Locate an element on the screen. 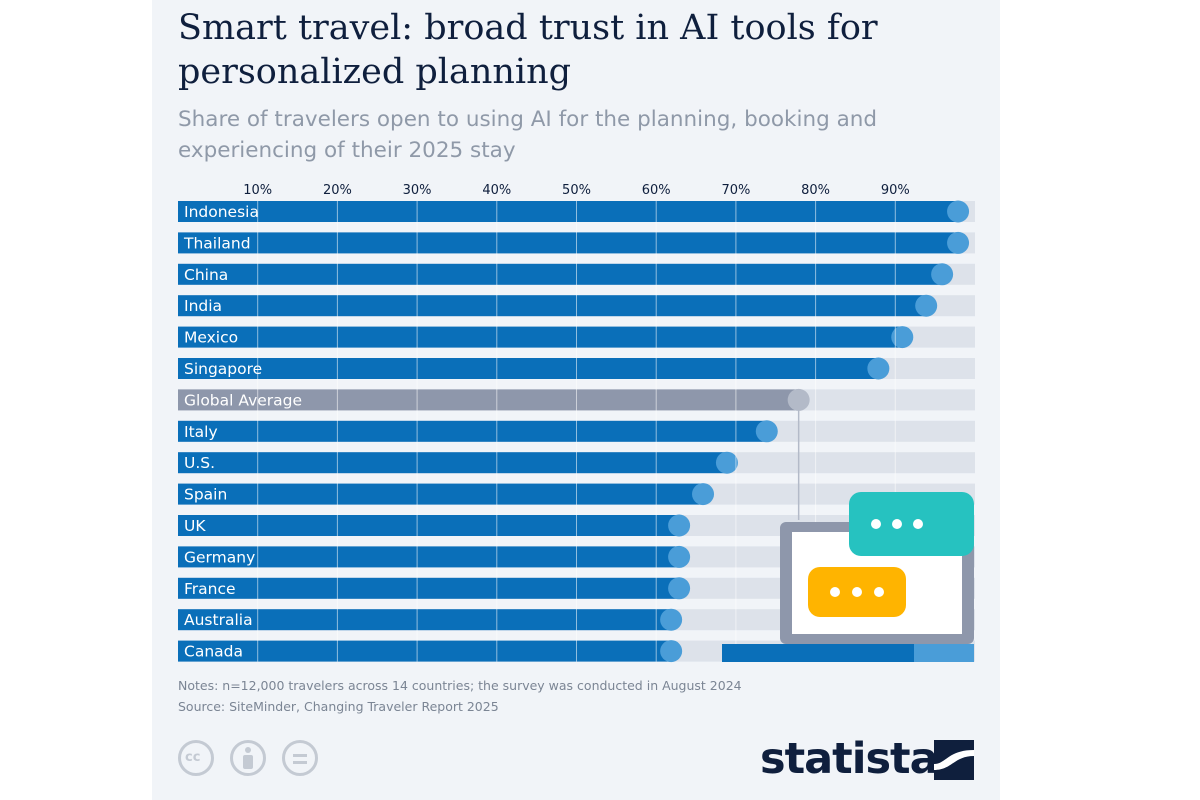 This screenshot has height=800, width=1200. category-label: Global Average is located at coordinates (243, 400).